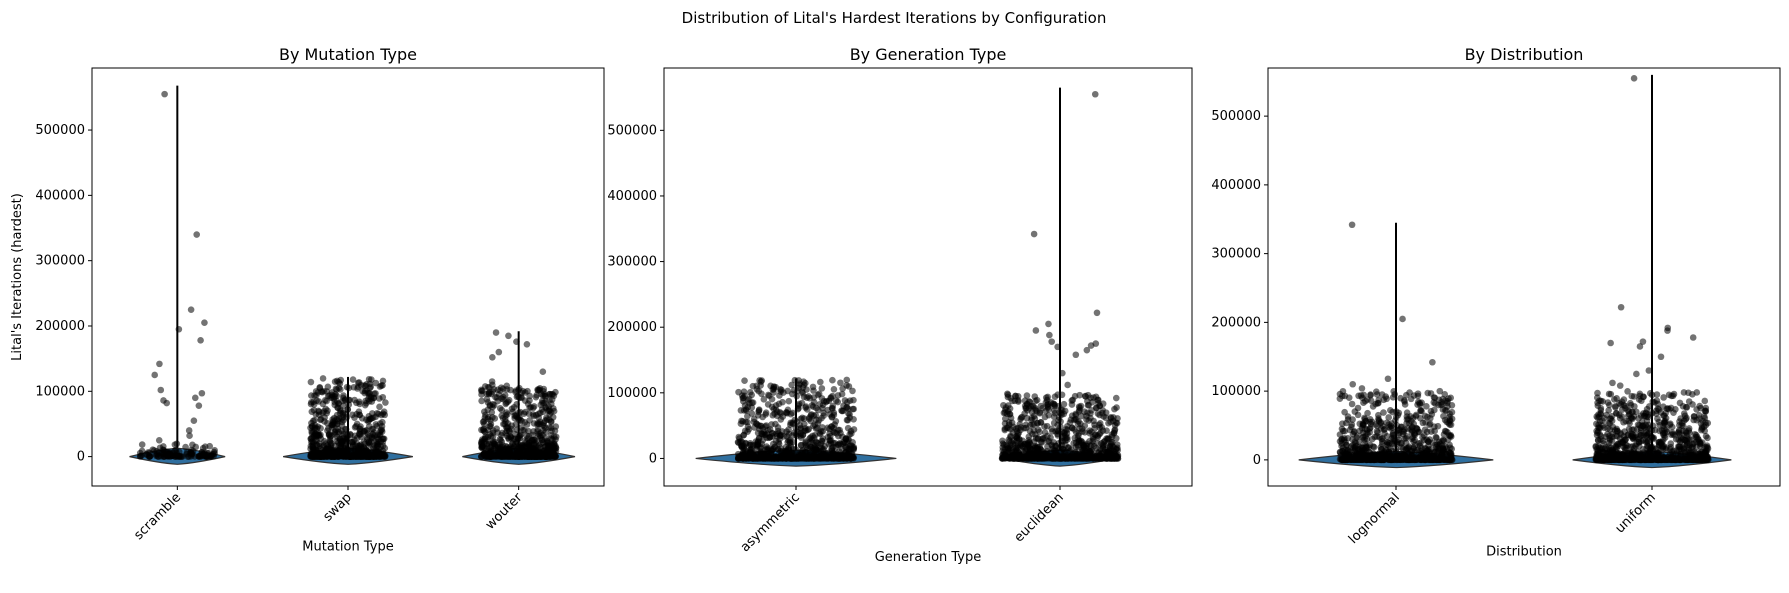 The width and height of the screenshot is (1789, 593). What do you see at coordinates (177, 275) in the screenshot?
I see `violin-group-scramble` at bounding box center [177, 275].